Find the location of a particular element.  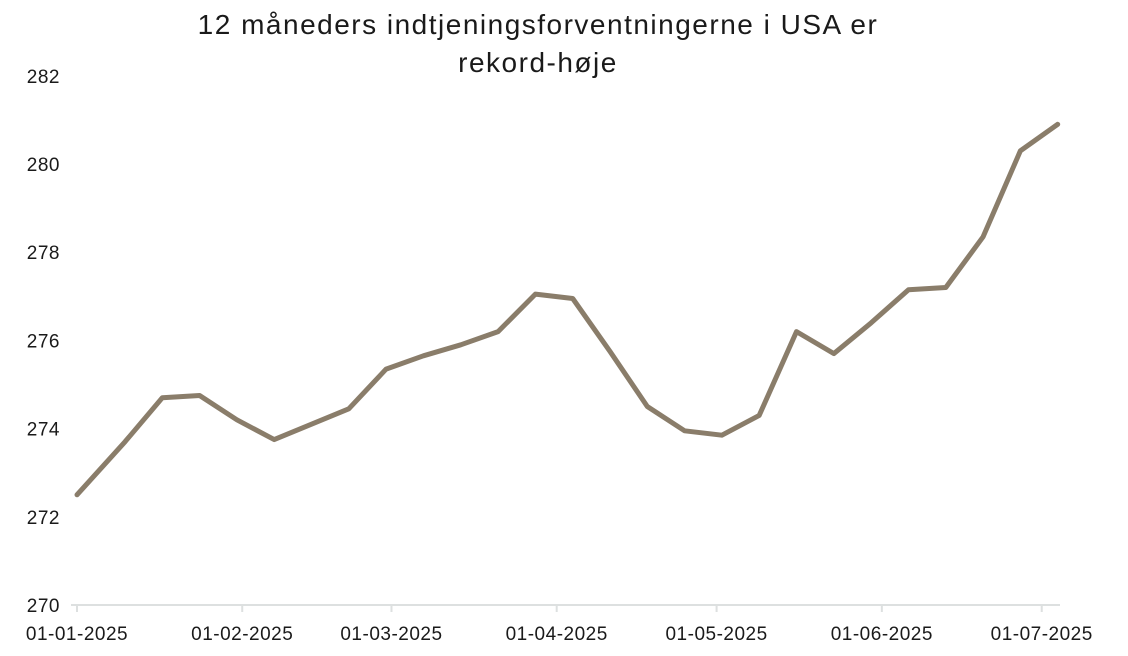

y-axis-tick-label: 276 is located at coordinates (43, 341).